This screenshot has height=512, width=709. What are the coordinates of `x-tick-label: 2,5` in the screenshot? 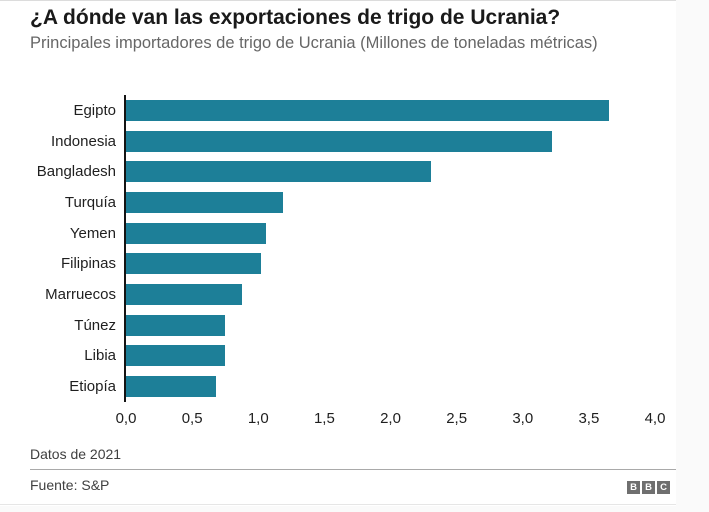 It's located at (457, 418).